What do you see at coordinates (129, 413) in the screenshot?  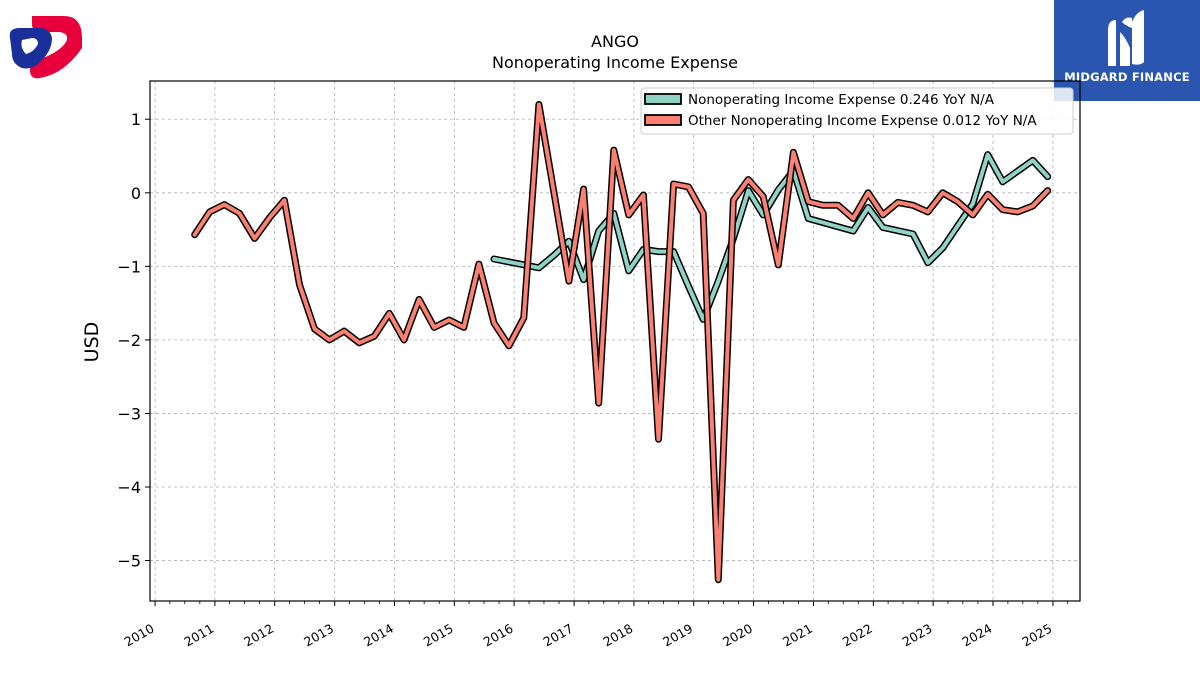 I see `y-tick-label: −3` at bounding box center [129, 413].